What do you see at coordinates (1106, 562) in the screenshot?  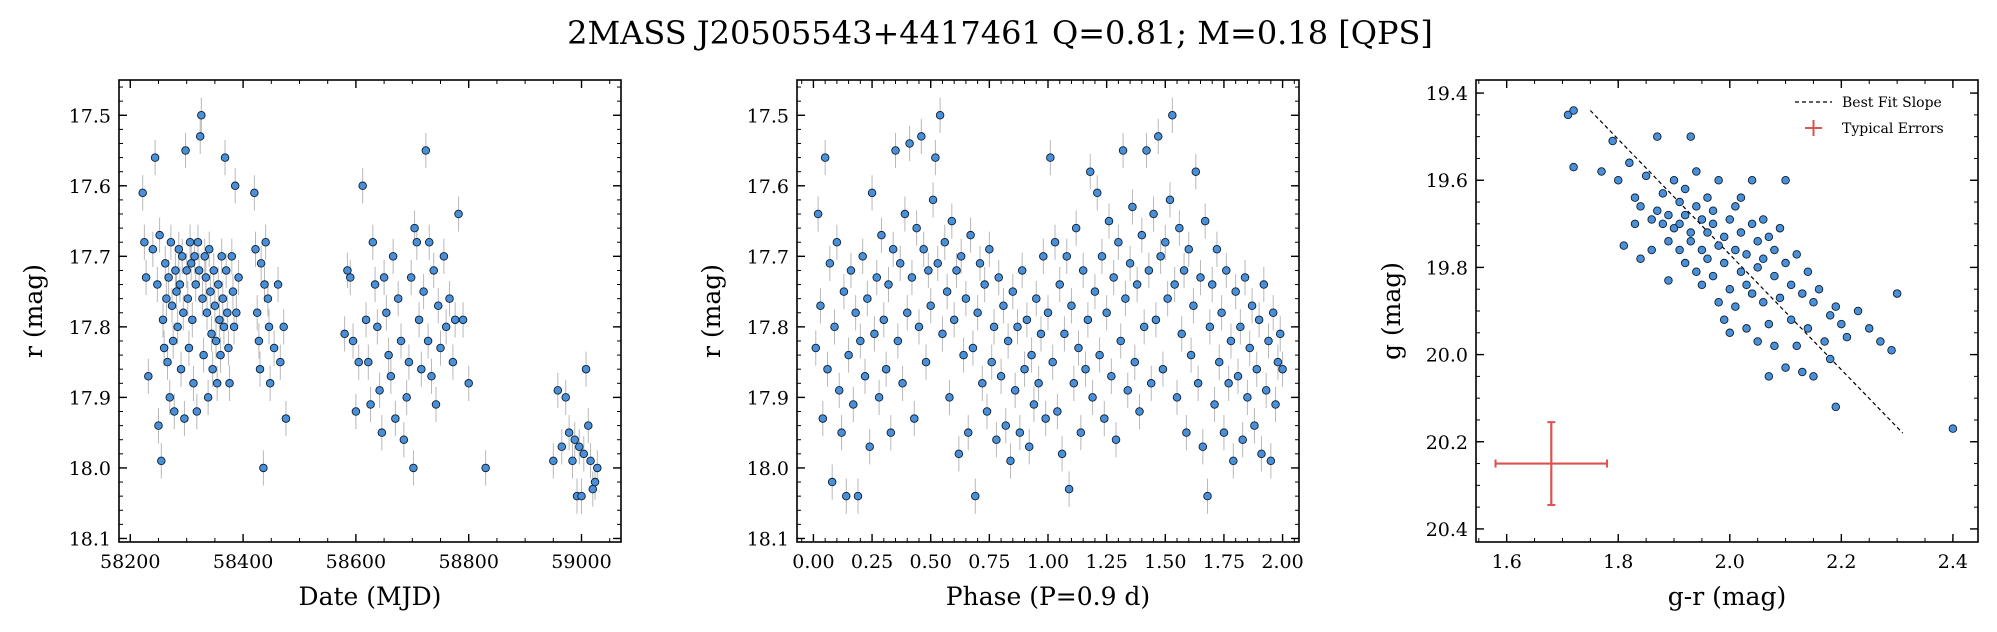 I see `panel-lightcurve-phase-xtick-label-5: 1.25` at bounding box center [1106, 562].